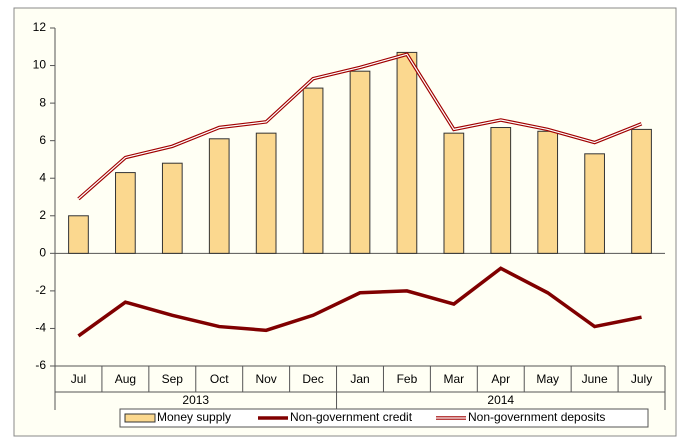  I want to click on group-label: 2013, so click(195, 400).